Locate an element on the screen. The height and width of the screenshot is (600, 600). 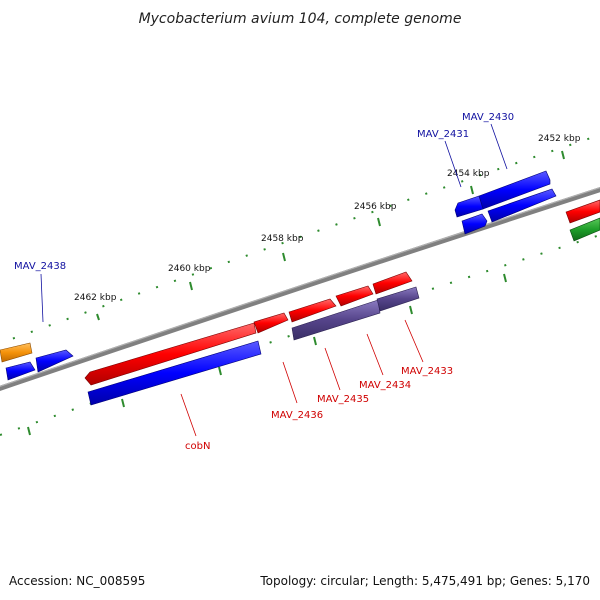
scale-label-2458: 2458 kbp is located at coordinates (282, 239).